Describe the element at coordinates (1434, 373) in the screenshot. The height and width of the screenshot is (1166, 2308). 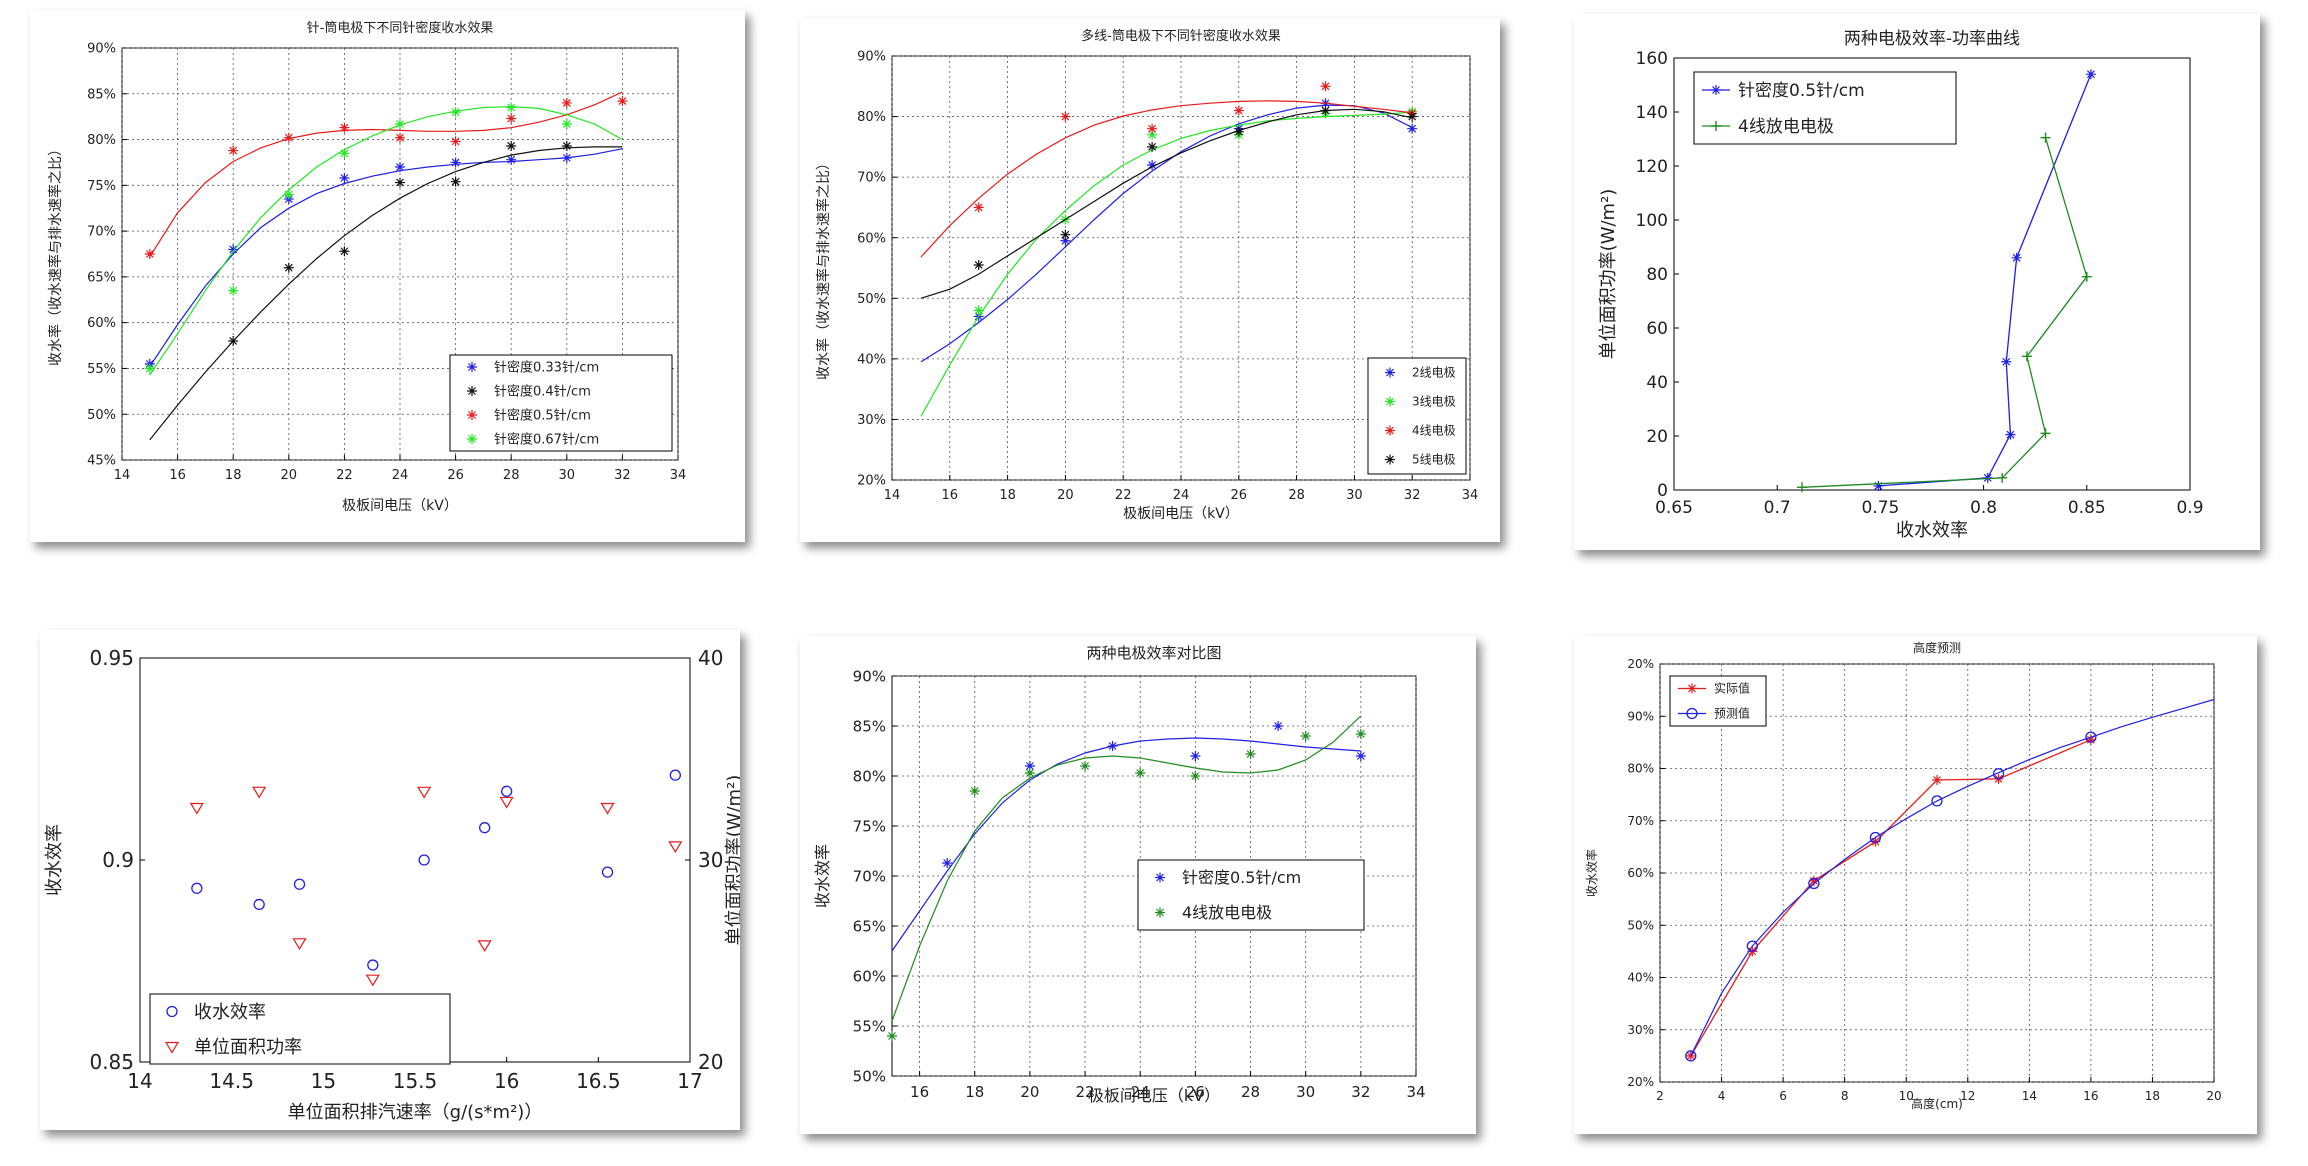
I see `legend-label: 2线电极` at that location.